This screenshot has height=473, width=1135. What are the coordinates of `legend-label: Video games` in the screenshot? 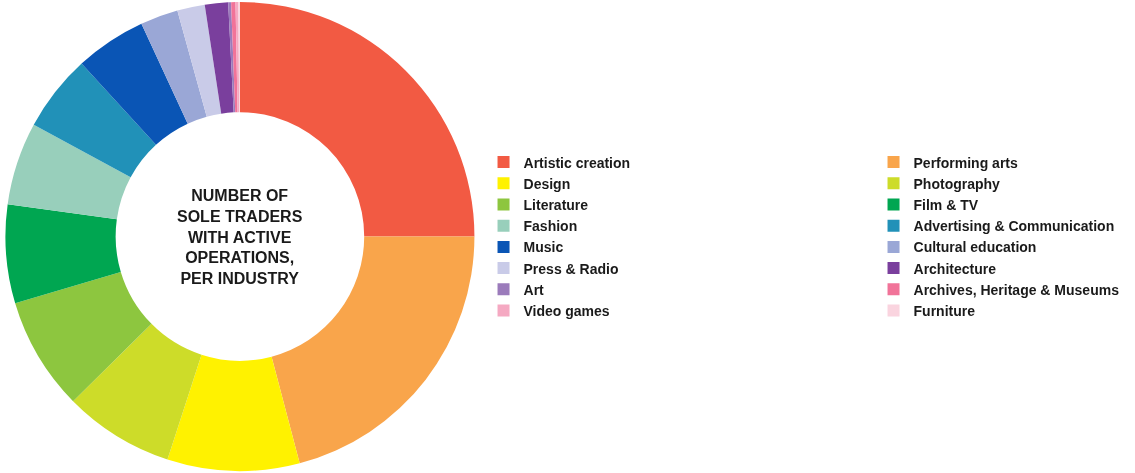 It's located at (566, 310).